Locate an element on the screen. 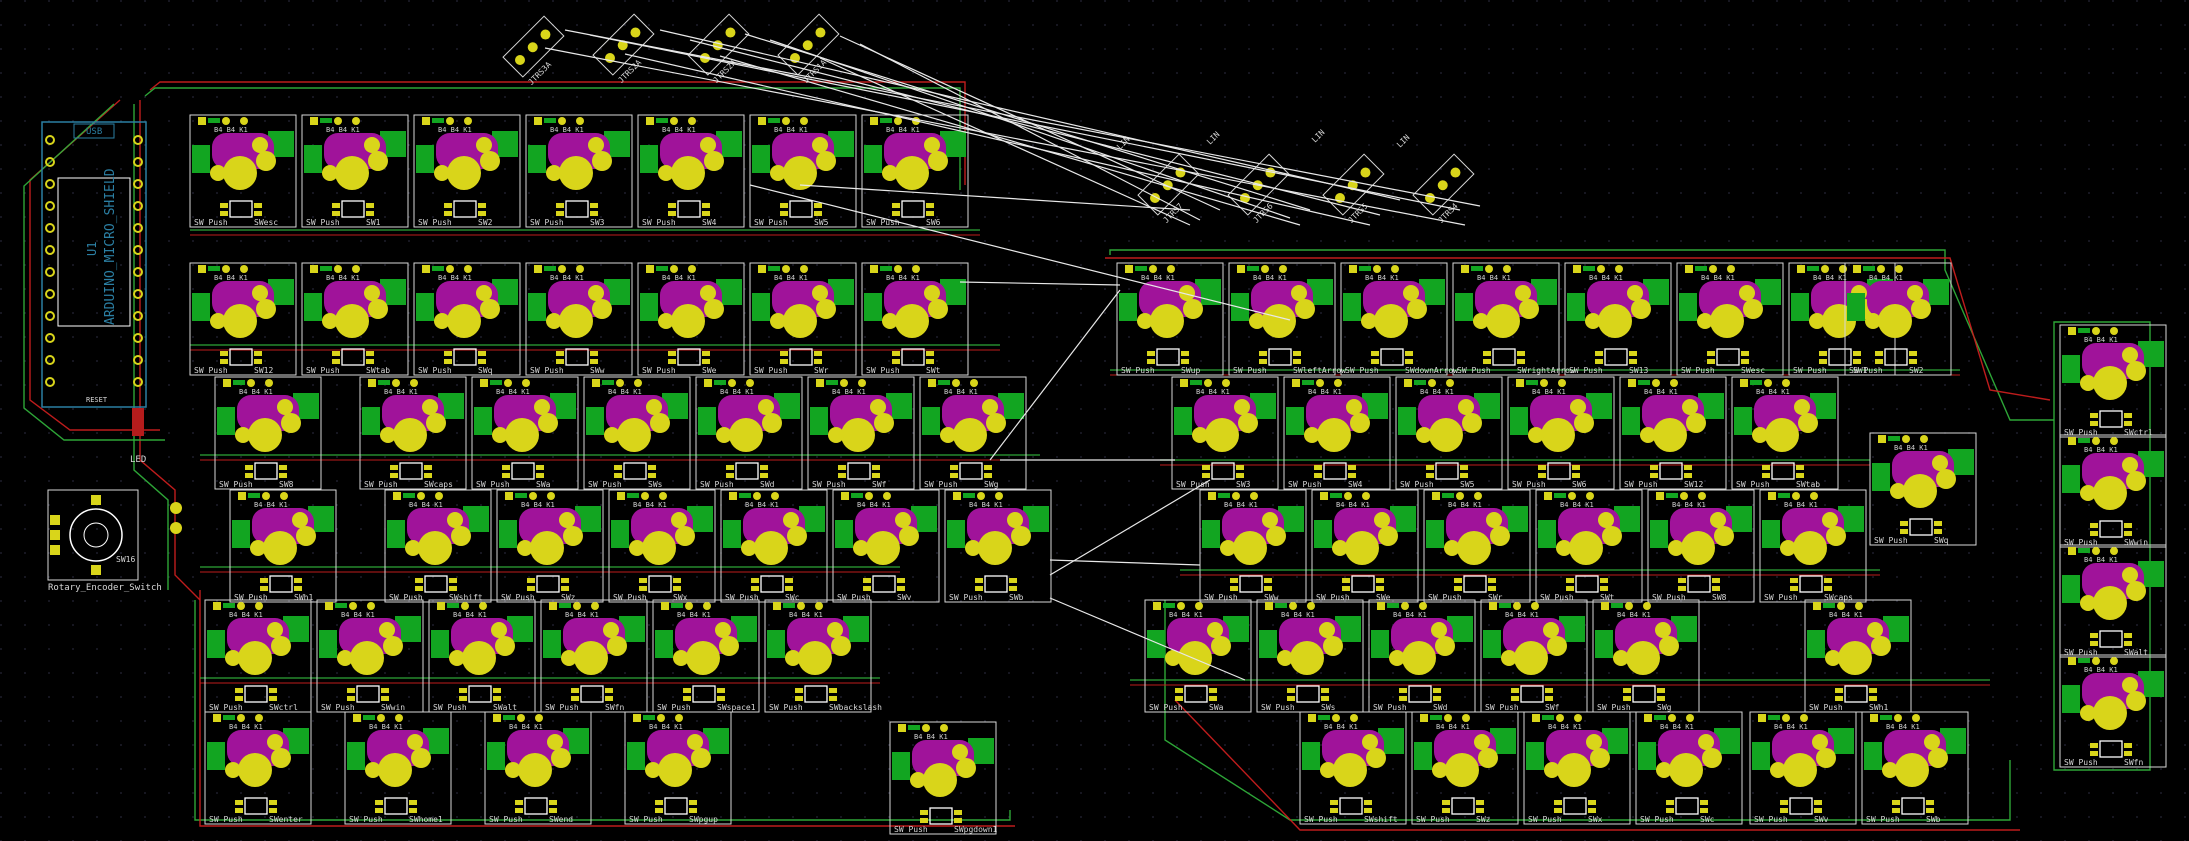 Image resolution: width=2189 pixels, height=841 pixels. switch-ref-label: SWctrl is located at coordinates (283, 707).